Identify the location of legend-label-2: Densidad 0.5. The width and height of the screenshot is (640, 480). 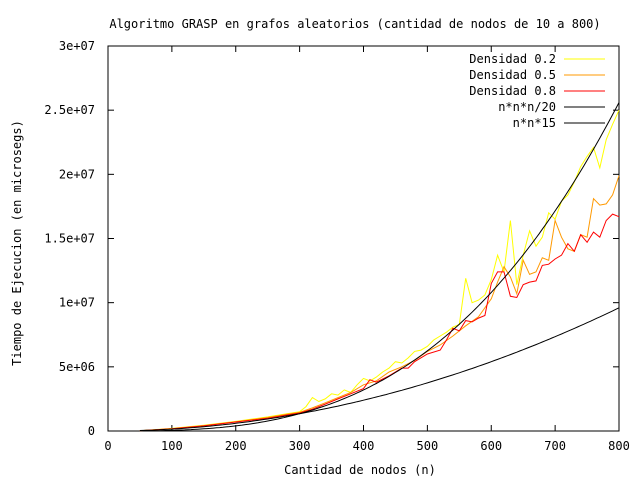
(512, 75).